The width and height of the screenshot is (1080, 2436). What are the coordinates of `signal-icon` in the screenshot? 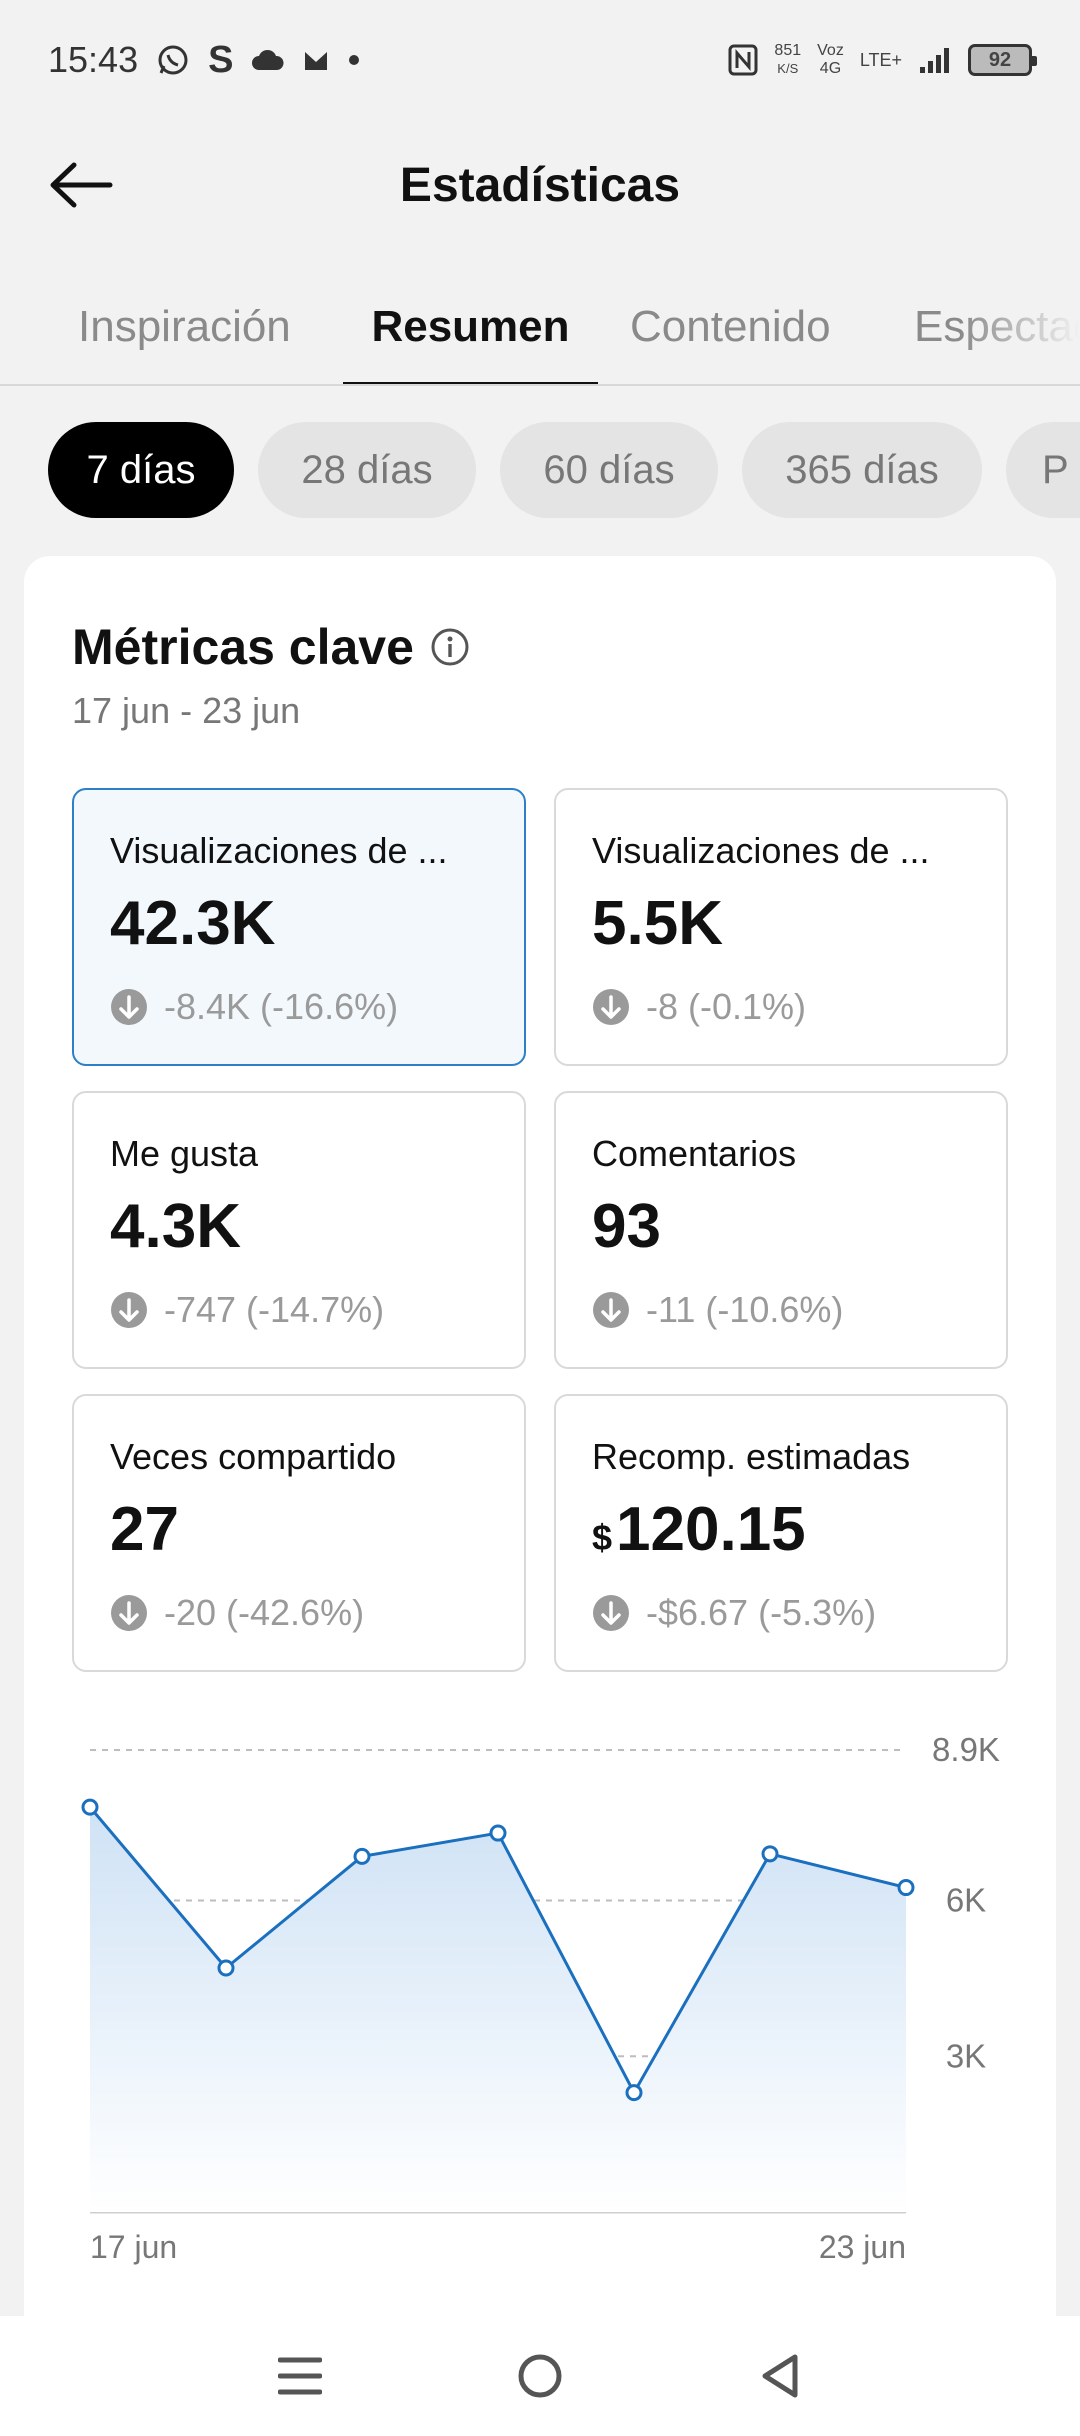 It's located at (935, 60).